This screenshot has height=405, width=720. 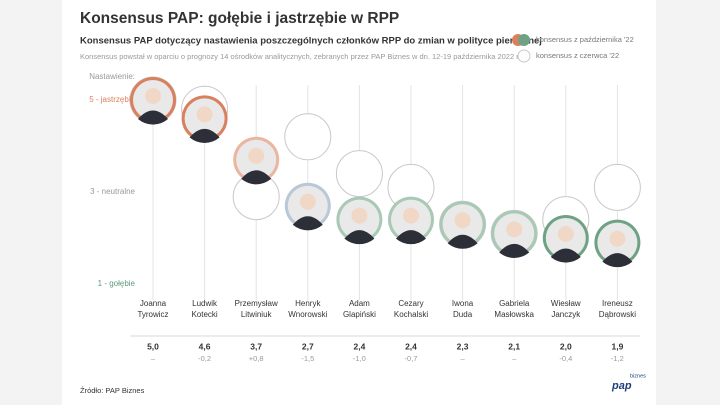 What do you see at coordinates (638, 376) in the screenshot?
I see `logo-sub: biznes` at bounding box center [638, 376].